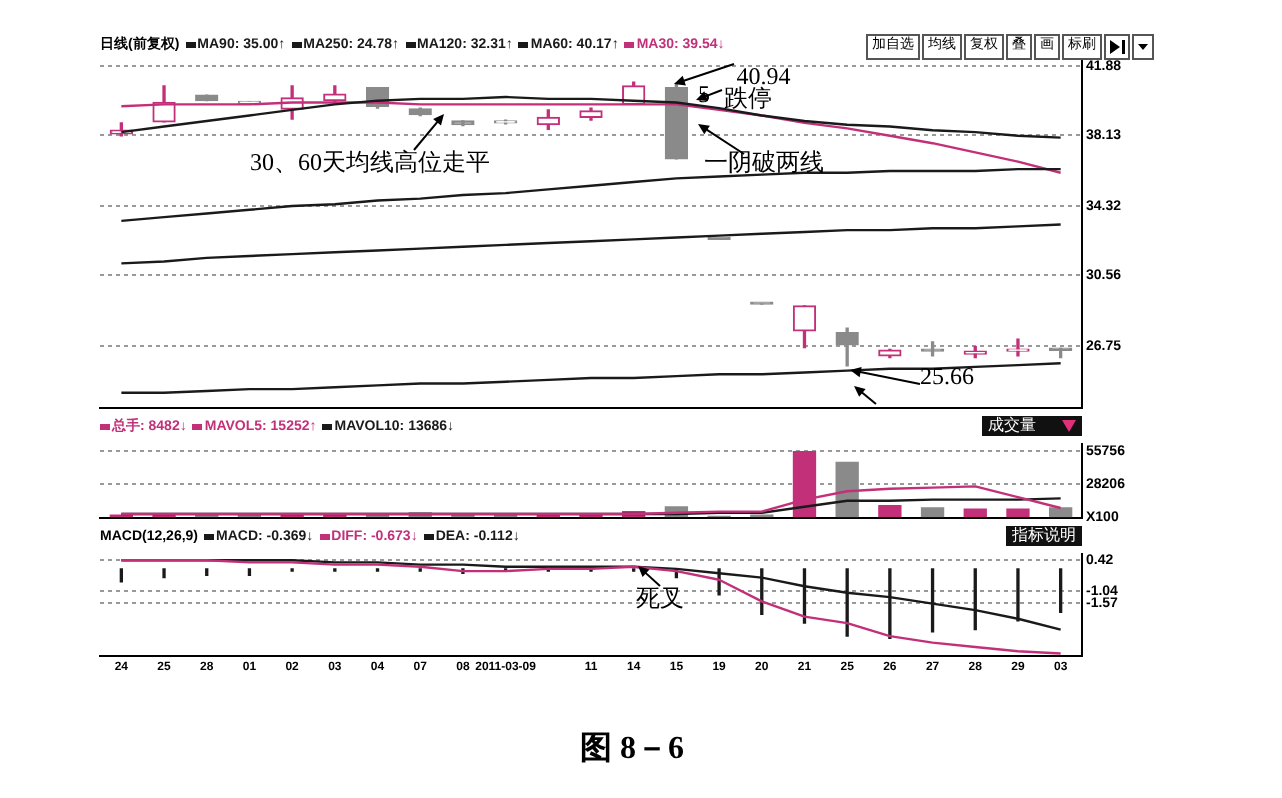  I want to click on annotation: 一阴破两线, so click(764, 162).